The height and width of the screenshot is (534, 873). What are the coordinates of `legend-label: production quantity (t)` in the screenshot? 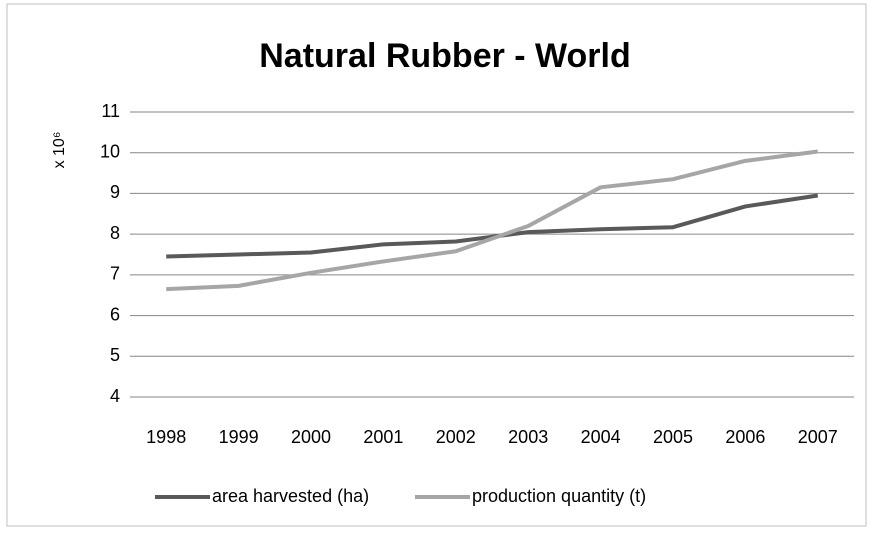 It's located at (559, 496).